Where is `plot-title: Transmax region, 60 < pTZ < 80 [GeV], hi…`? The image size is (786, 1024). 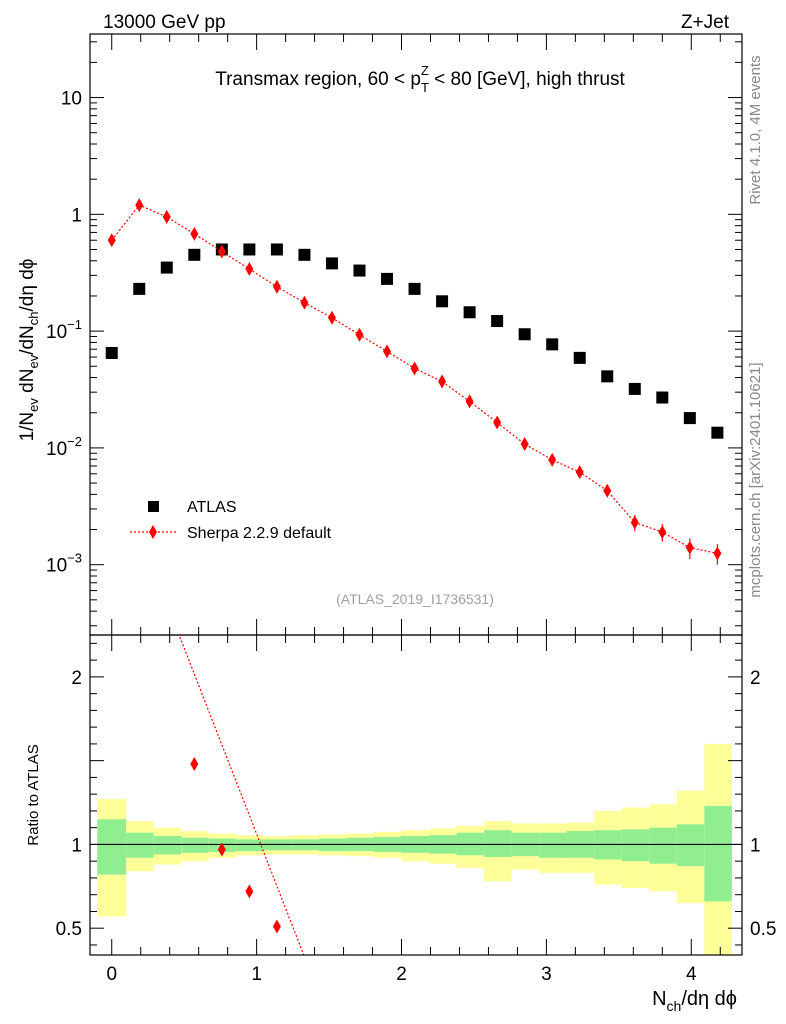 plot-title: Transmax region, 60 < pTZ < 80 [GeV], hi… is located at coordinates (420, 79).